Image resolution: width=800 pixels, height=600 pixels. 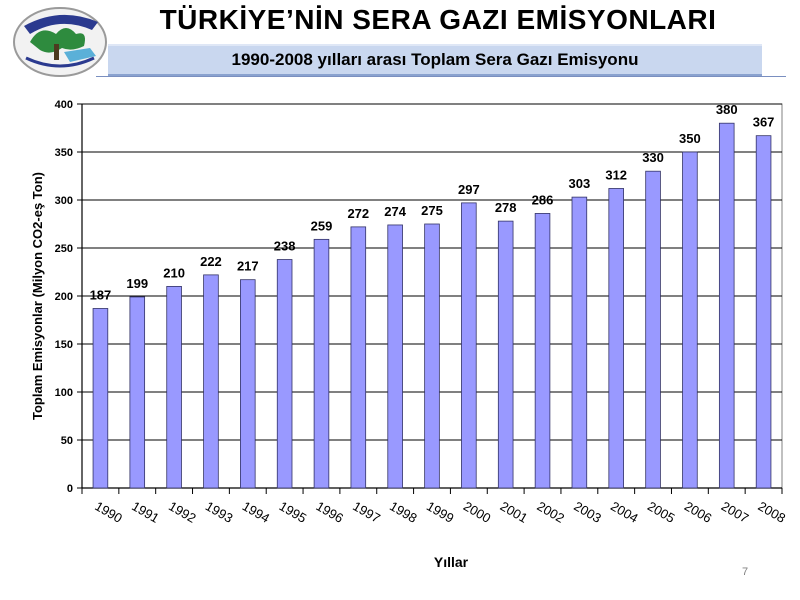 What do you see at coordinates (64, 201) in the screenshot?
I see `y-tick-label: 300` at bounding box center [64, 201].